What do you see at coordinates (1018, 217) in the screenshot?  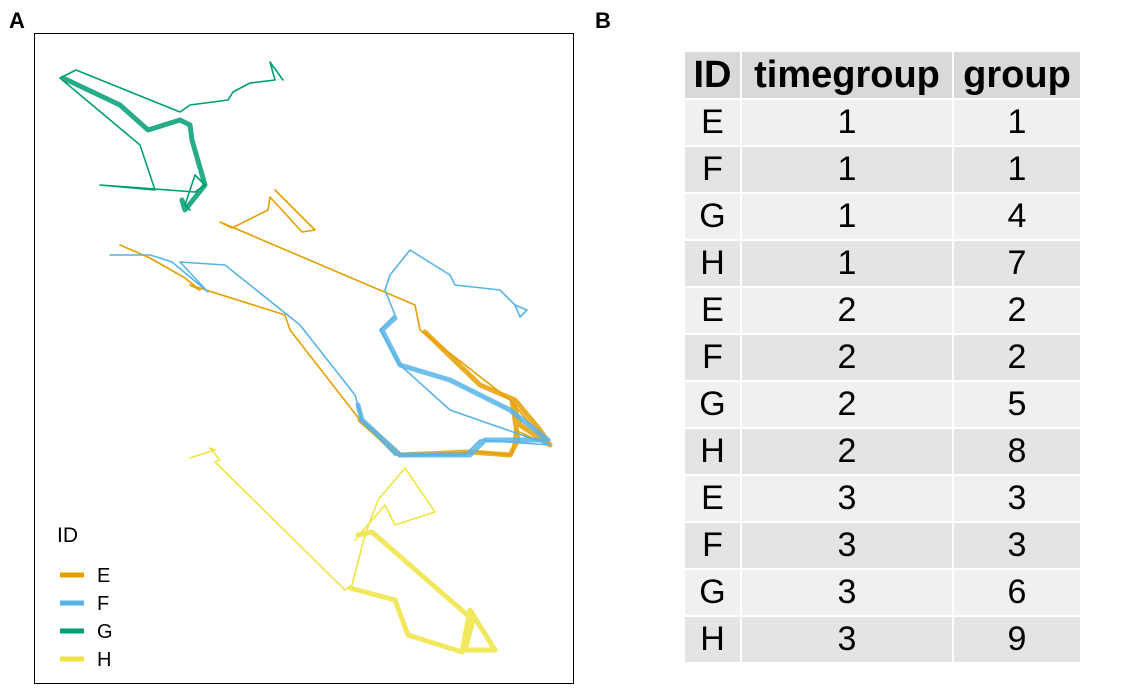 I see `cell-group: 4` at bounding box center [1018, 217].